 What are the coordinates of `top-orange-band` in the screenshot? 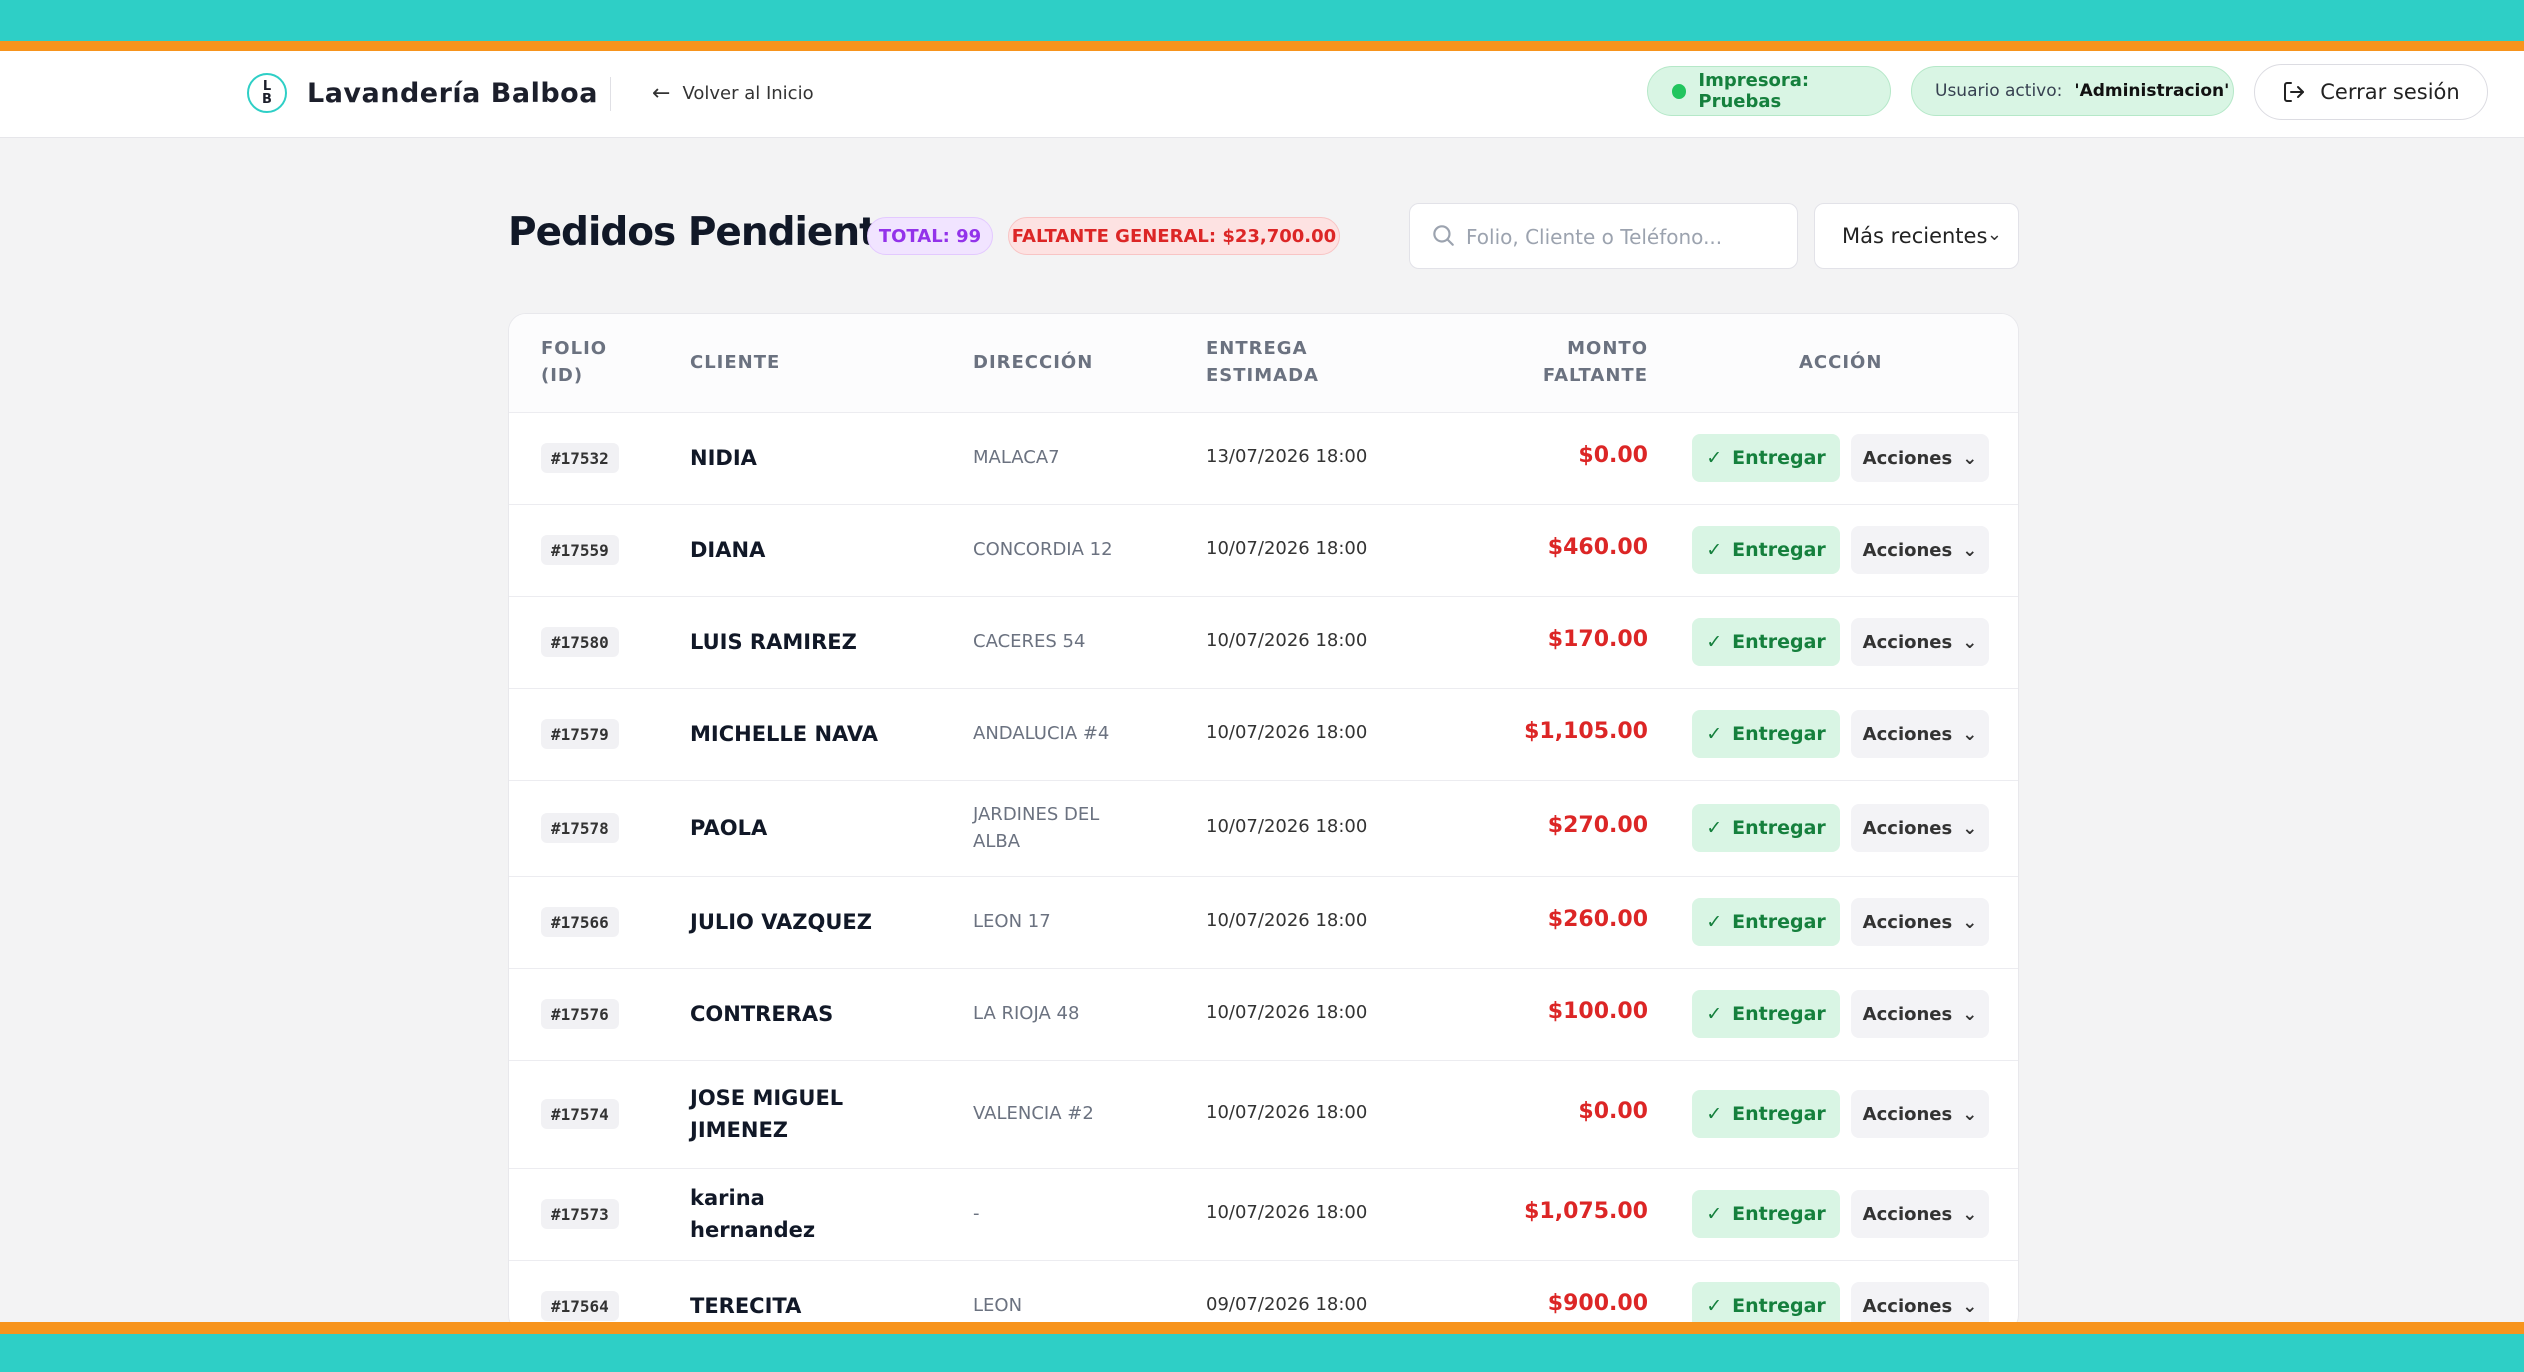 It's located at (1262, 46).